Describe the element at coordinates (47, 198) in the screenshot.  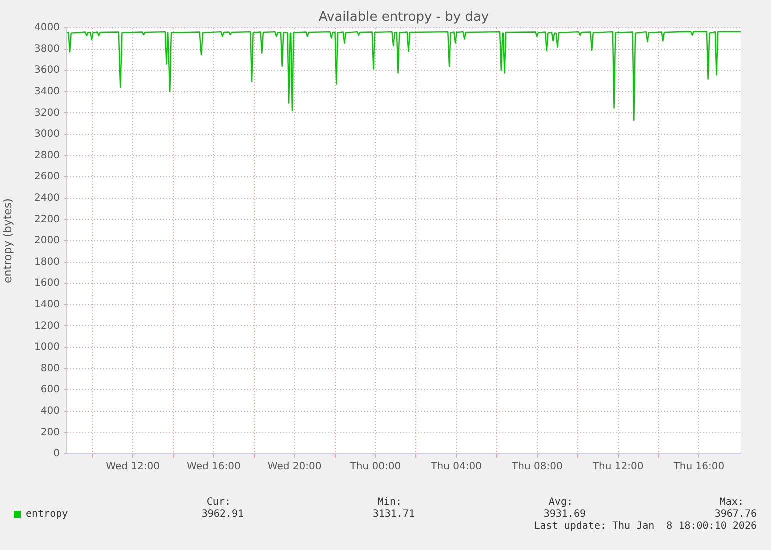
I see `y-tick-label: 2400` at that location.